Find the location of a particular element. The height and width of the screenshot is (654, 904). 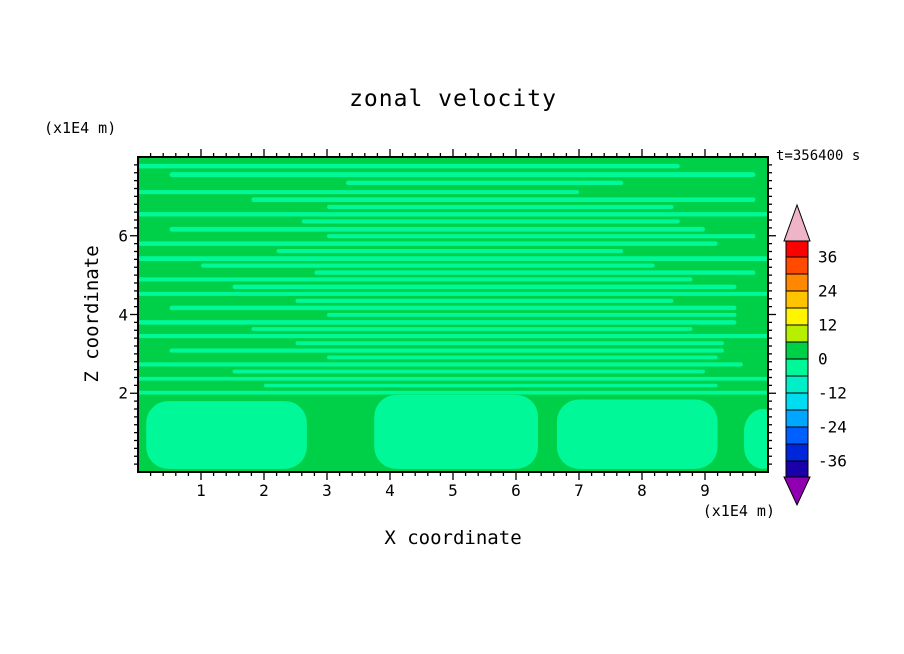

z-tick-label: 2 is located at coordinates (123, 393).